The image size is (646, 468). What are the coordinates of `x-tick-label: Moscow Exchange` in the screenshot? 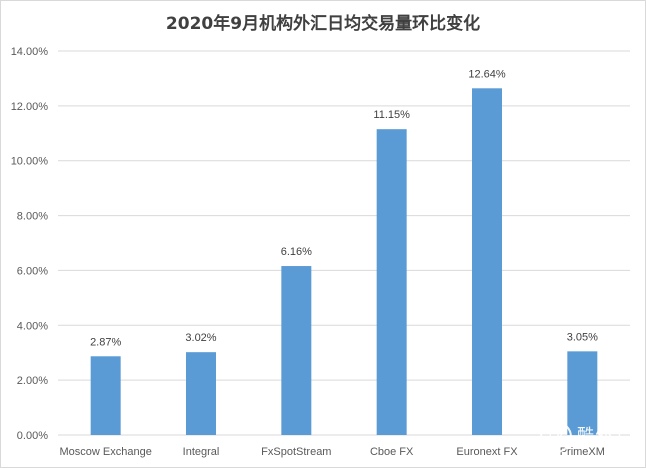 It's located at (106, 452).